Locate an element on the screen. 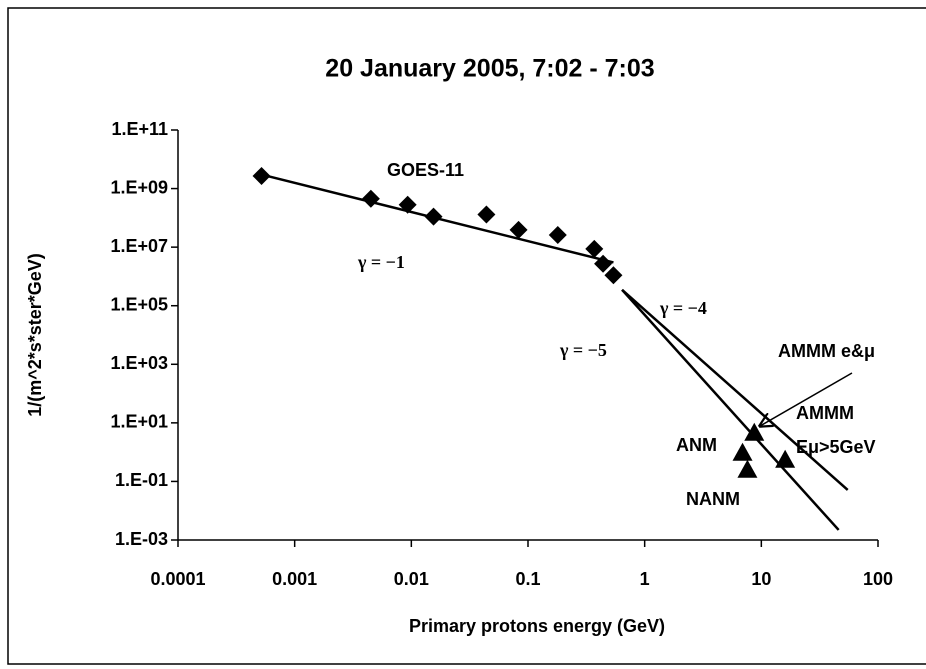 The height and width of the screenshot is (669, 926). y-tick-label: 1.E+11 is located at coordinates (139, 129).